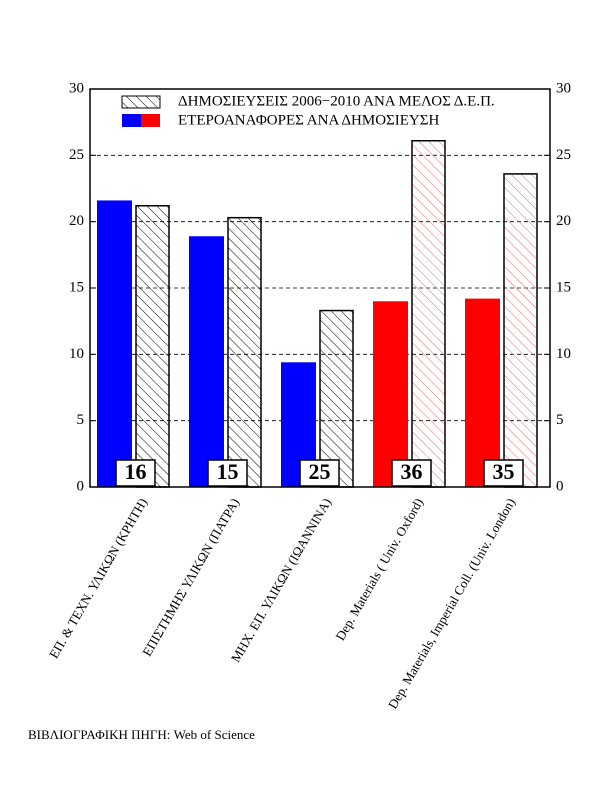  Describe the element at coordinates (76, 221) in the screenshot. I see `y-tick-label: 20` at that location.